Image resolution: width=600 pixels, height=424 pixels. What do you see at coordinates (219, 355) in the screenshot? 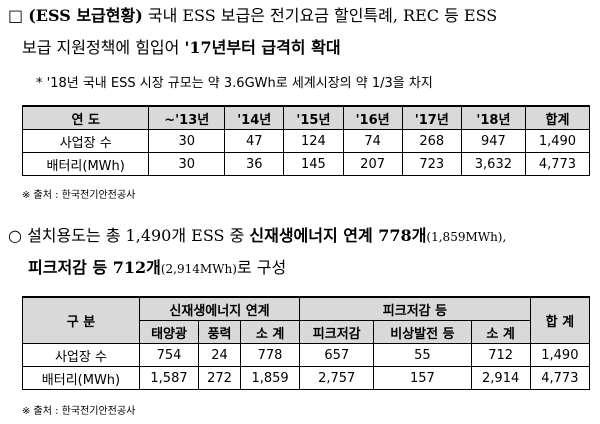
I see `cell: 24` at bounding box center [219, 355].